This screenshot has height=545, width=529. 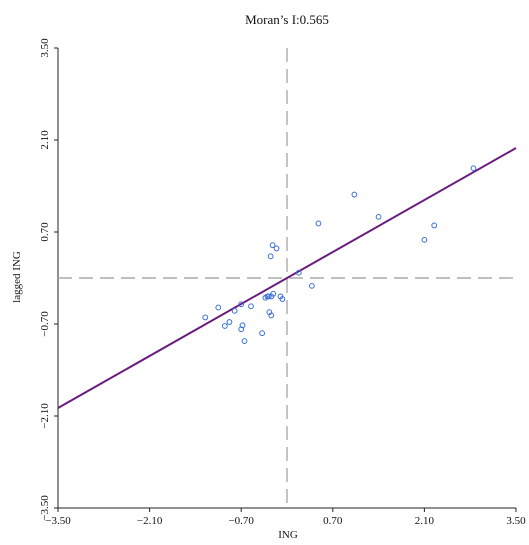 What do you see at coordinates (45, 508) in the screenshot?
I see `y-tick-label: −3.50` at bounding box center [45, 508].